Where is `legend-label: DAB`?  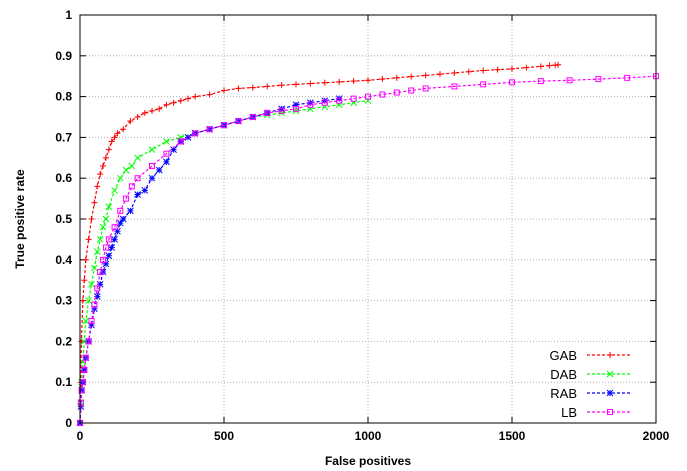
legend-label: DAB is located at coordinates (563, 374).